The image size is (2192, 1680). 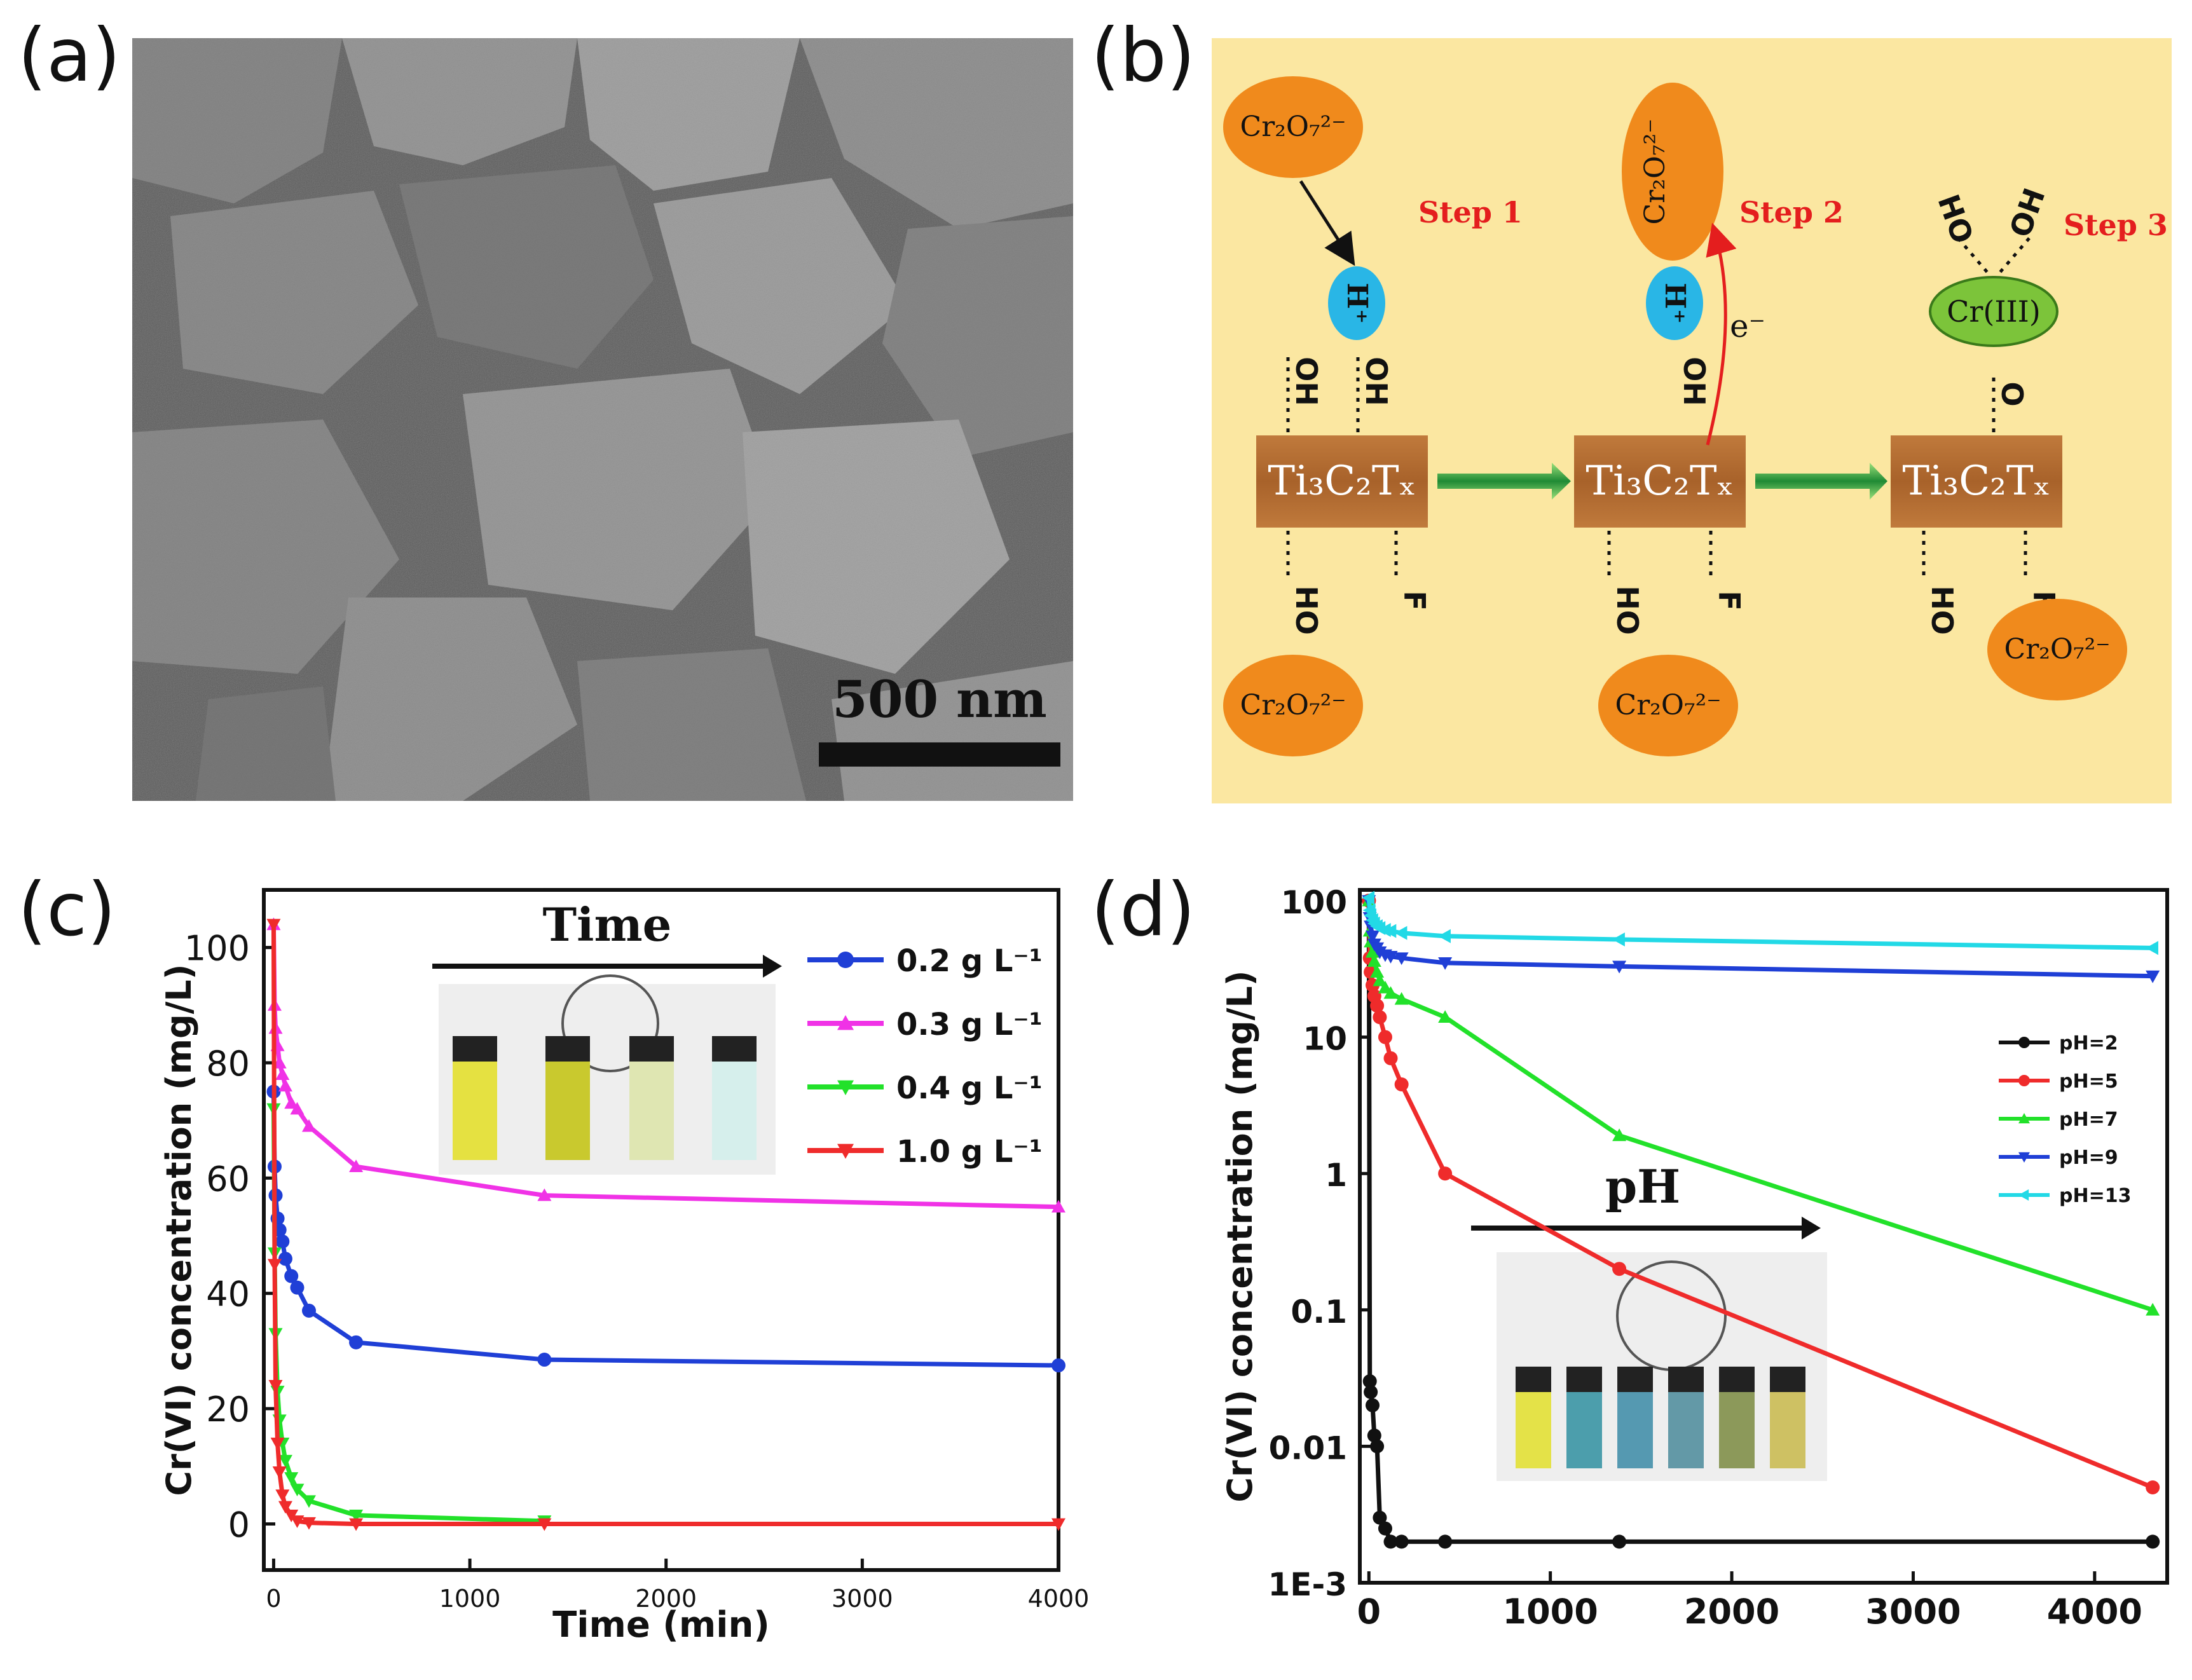 What do you see at coordinates (1913, 1612) in the screenshot?
I see `d-xtick-label: 3000` at bounding box center [1913, 1612].